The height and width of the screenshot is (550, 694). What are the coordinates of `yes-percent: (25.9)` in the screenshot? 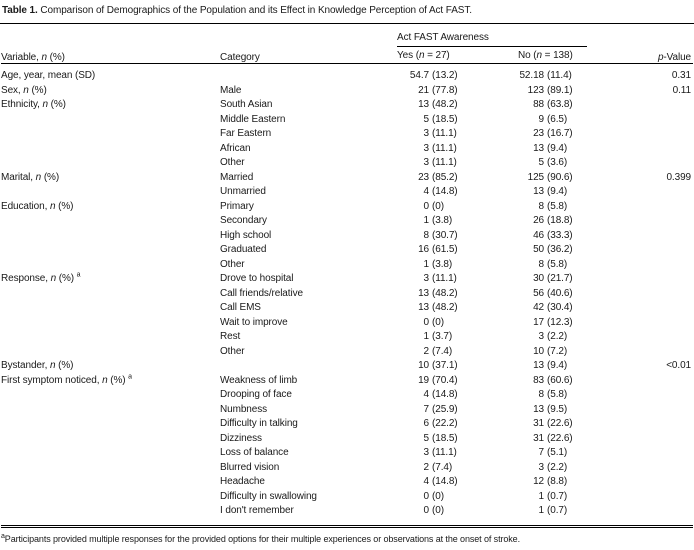 It's located at (445, 409).